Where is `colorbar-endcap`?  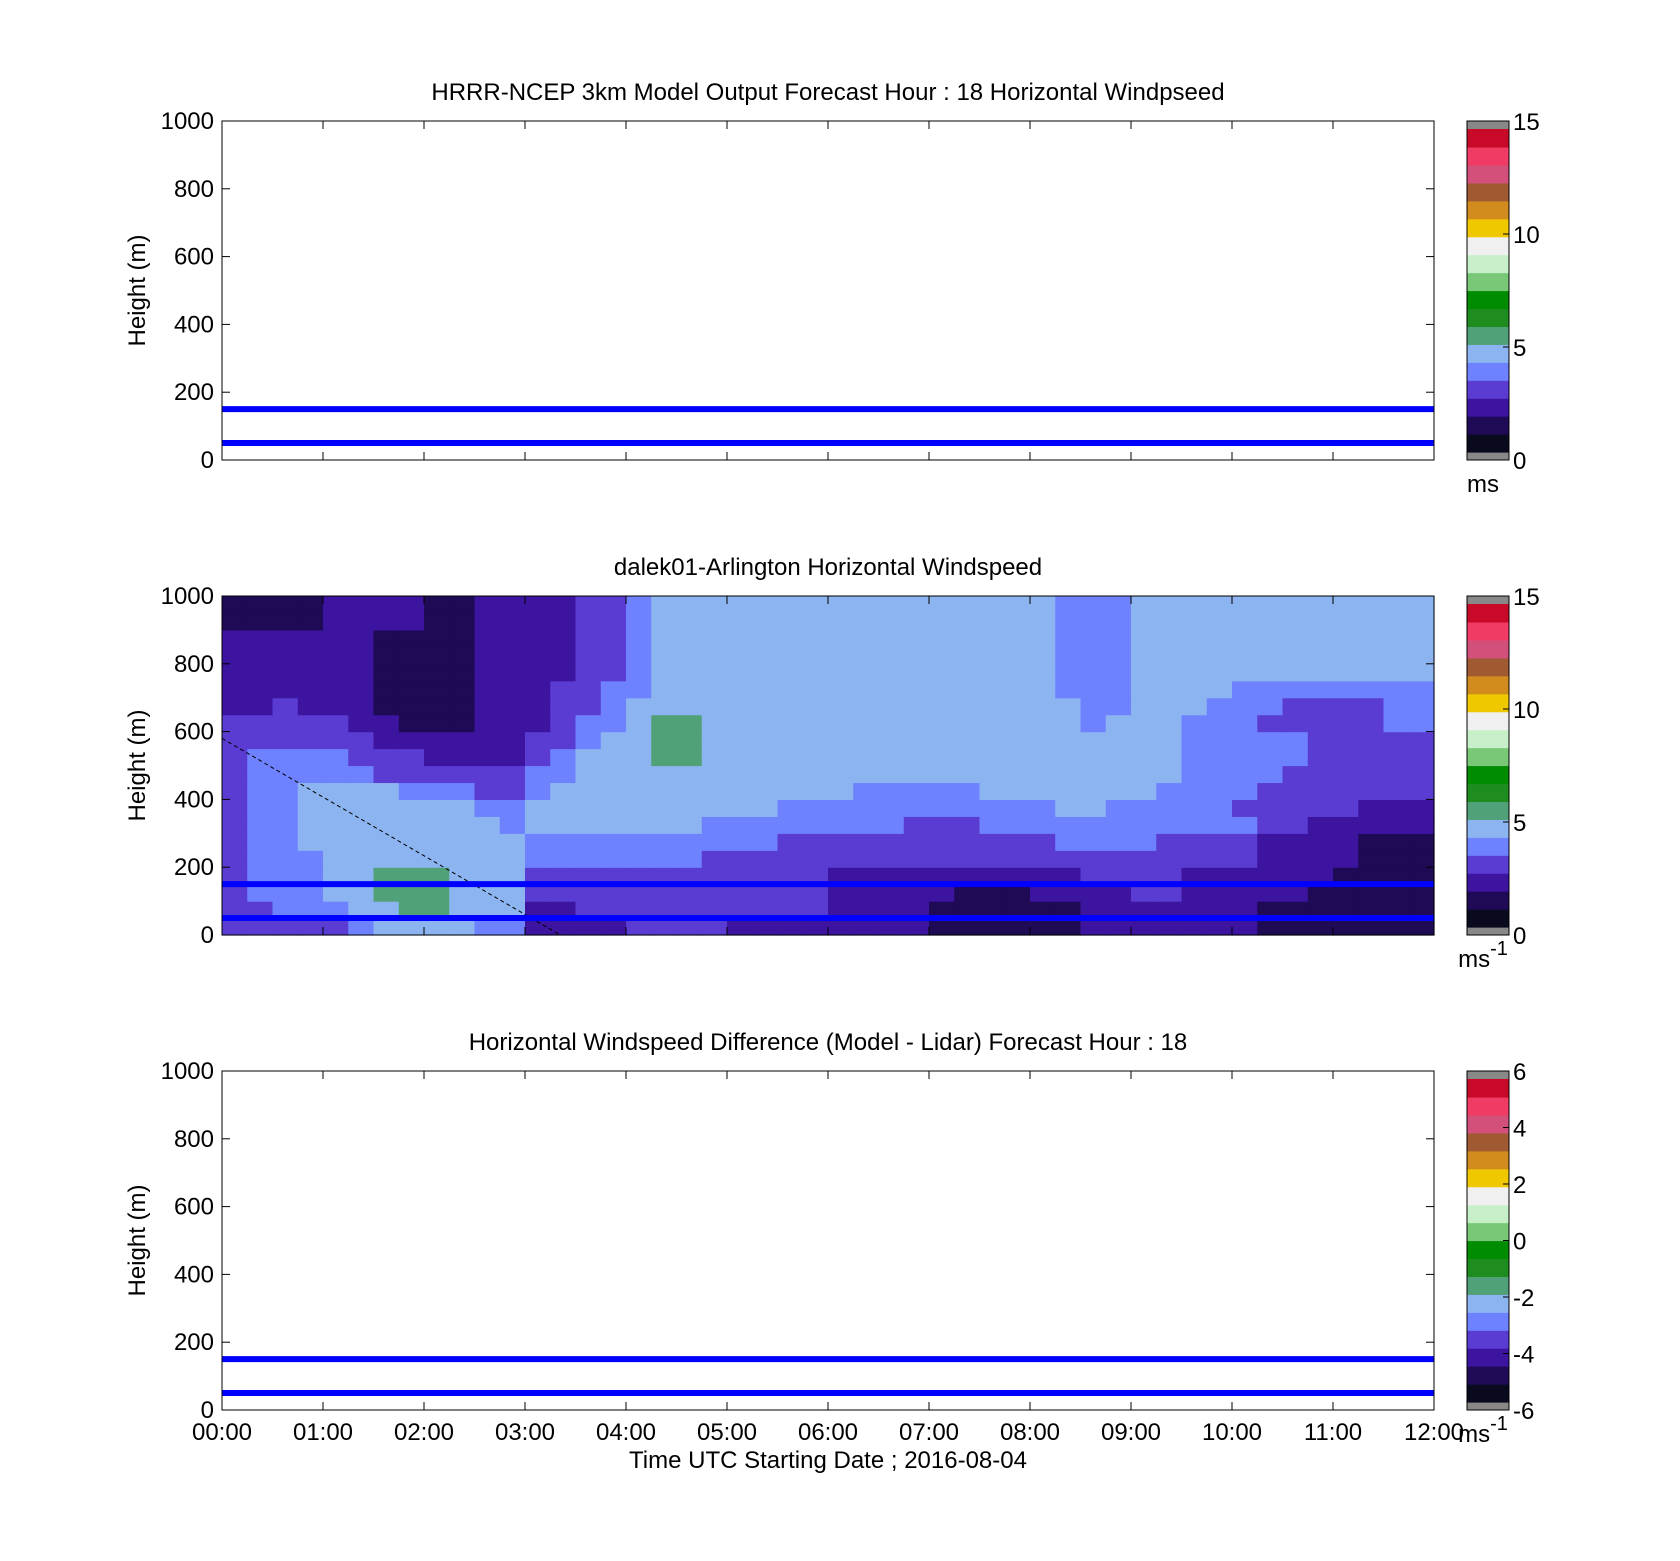
colorbar-endcap is located at coordinates (1488, 125).